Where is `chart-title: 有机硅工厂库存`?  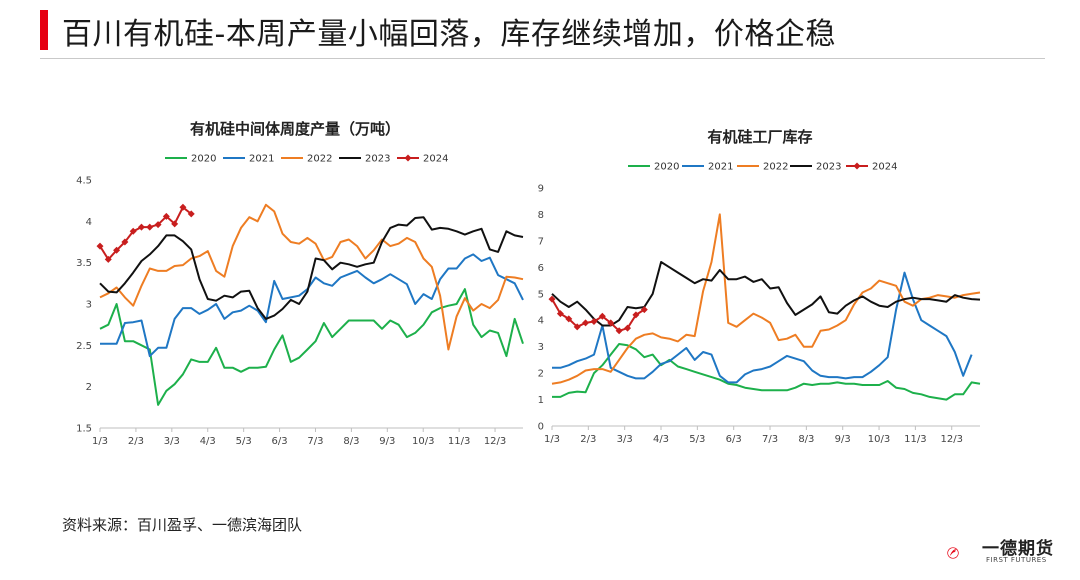
chart-title: 有机硅工厂库存 is located at coordinates (759, 137).